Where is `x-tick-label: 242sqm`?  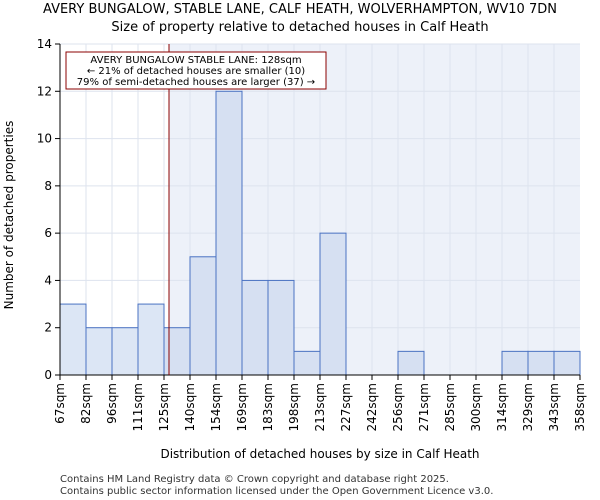 x-tick-label: 242sqm is located at coordinates (372, 407).